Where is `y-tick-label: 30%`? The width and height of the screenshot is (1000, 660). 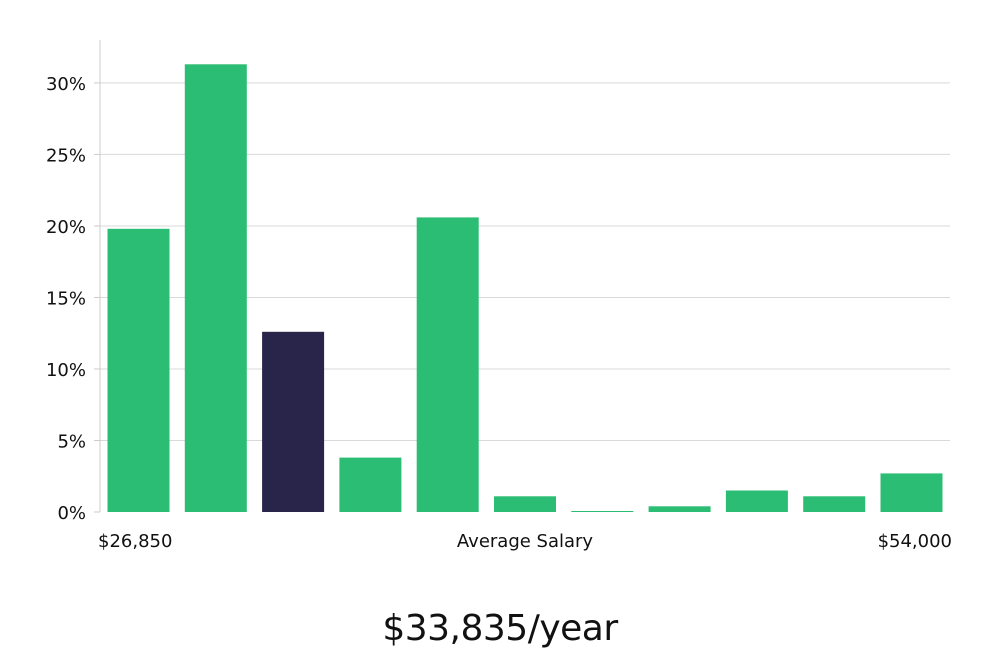 y-tick-label: 30% is located at coordinates (66, 84).